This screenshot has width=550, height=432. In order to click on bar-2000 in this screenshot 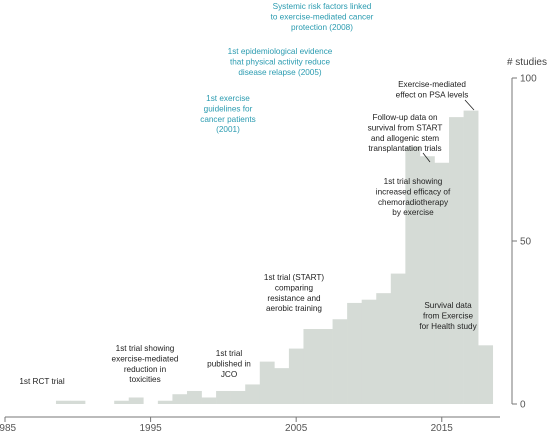, I will do `click(223, 397)`.